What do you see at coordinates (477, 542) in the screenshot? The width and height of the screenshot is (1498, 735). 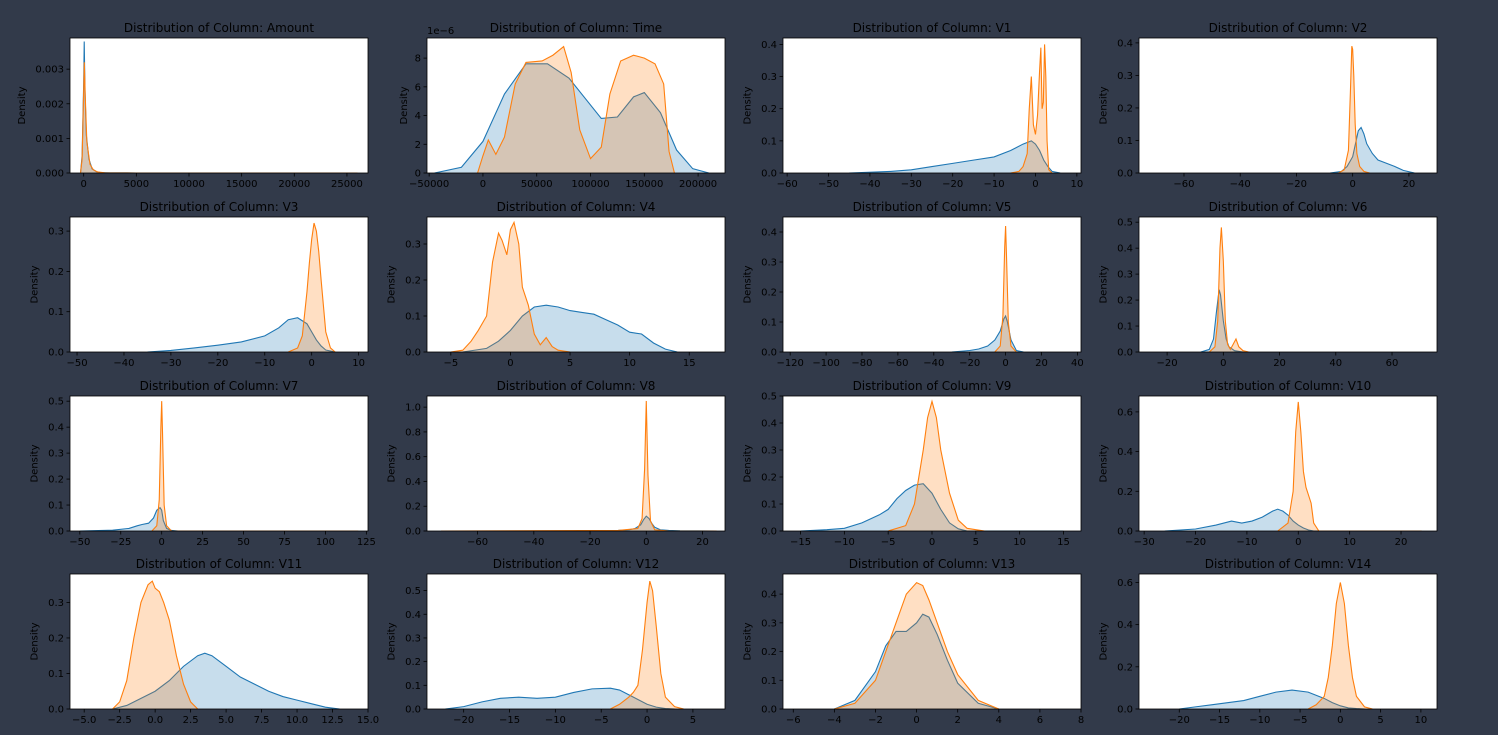 I see `x-tick-label: −60` at bounding box center [477, 542].